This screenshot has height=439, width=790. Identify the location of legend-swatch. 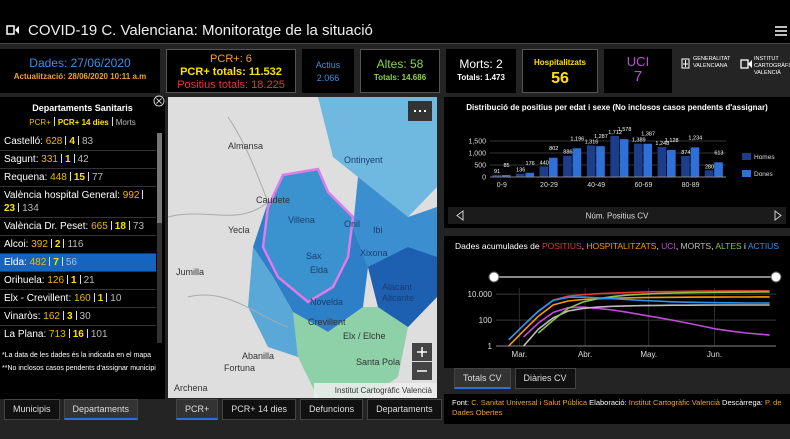
(746, 173).